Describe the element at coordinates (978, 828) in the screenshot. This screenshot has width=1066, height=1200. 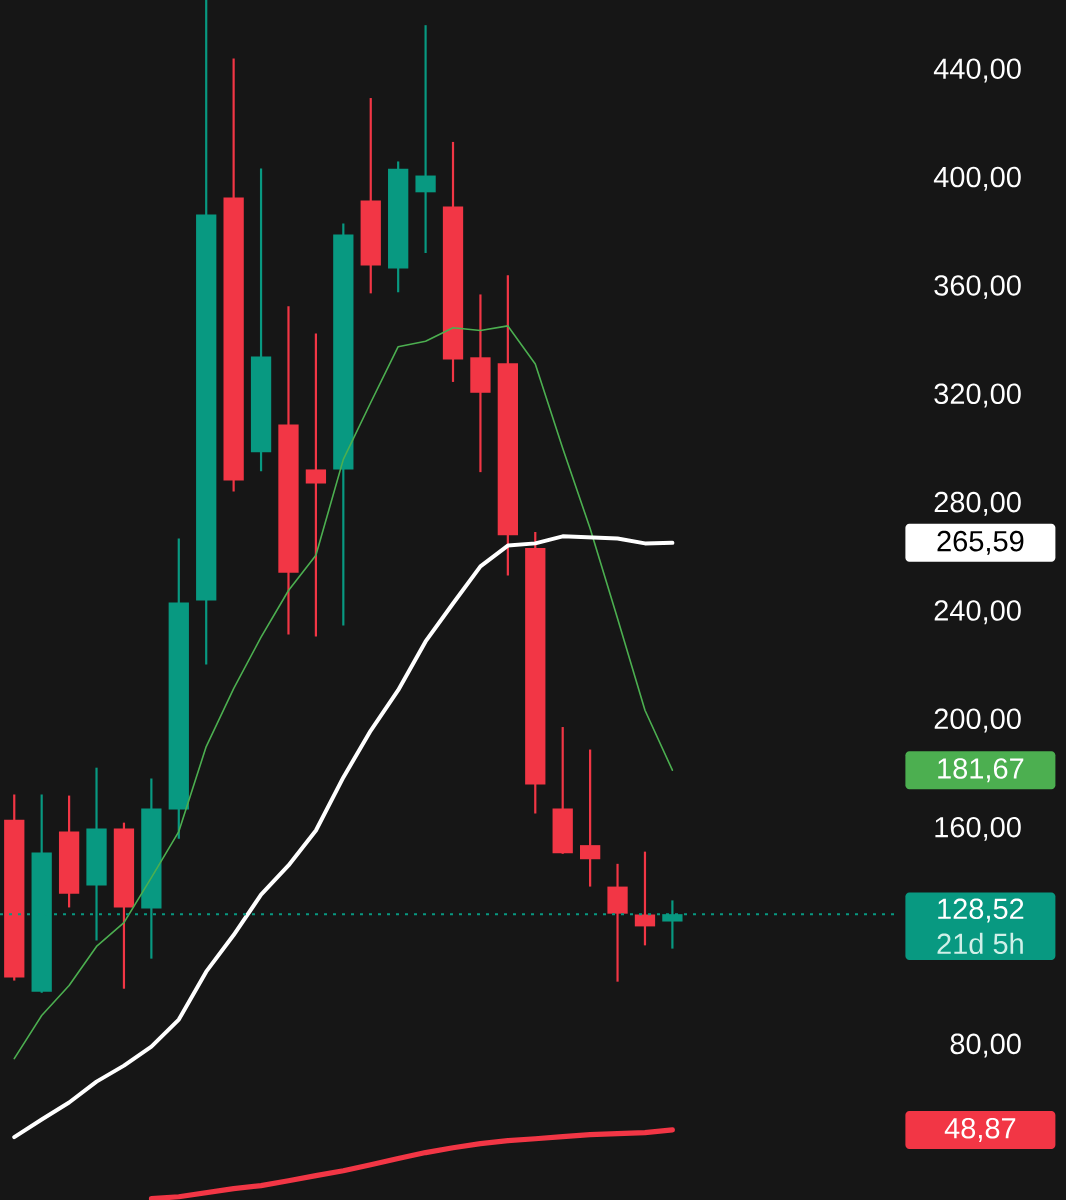
I see `y-tick-label: 160,00` at that location.